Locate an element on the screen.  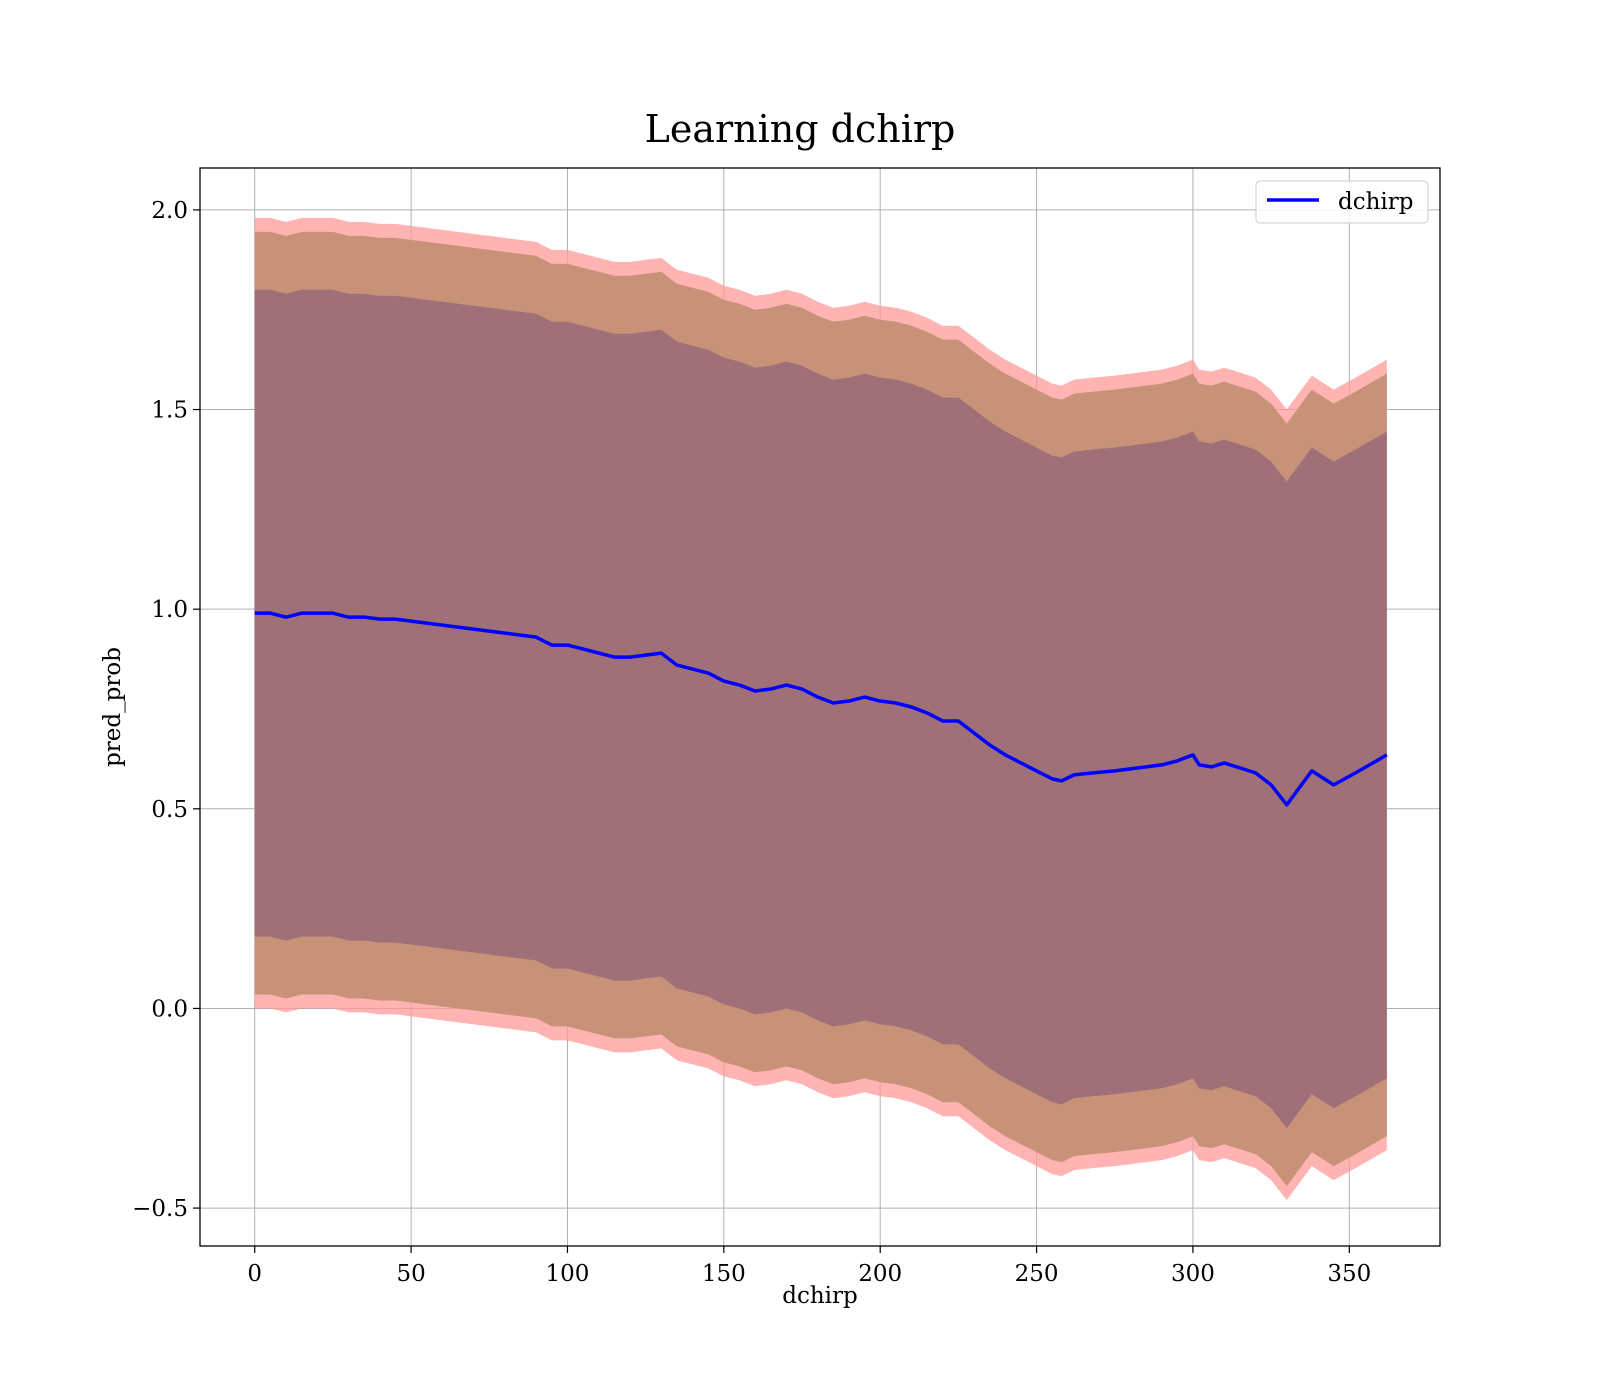
x-tick-label: 300 is located at coordinates (1193, 1274).